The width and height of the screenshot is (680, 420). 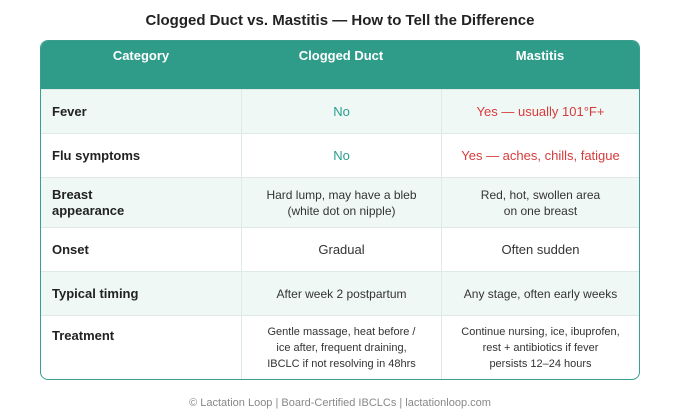 I want to click on text: ice after, frequent draining,, so click(x=341, y=347).